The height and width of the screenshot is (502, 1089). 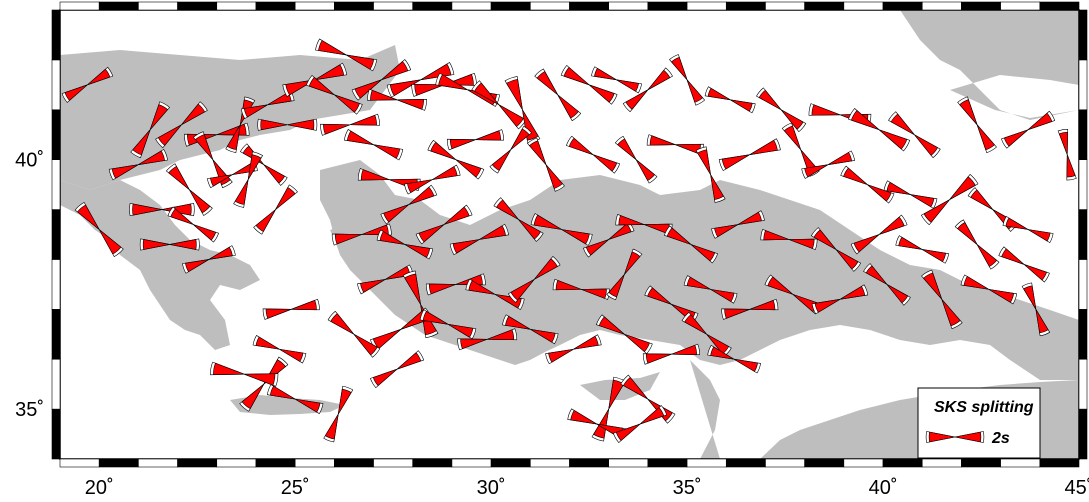 What do you see at coordinates (56, 434) in the screenshot?
I see `border-left-segment` at bounding box center [56, 434].